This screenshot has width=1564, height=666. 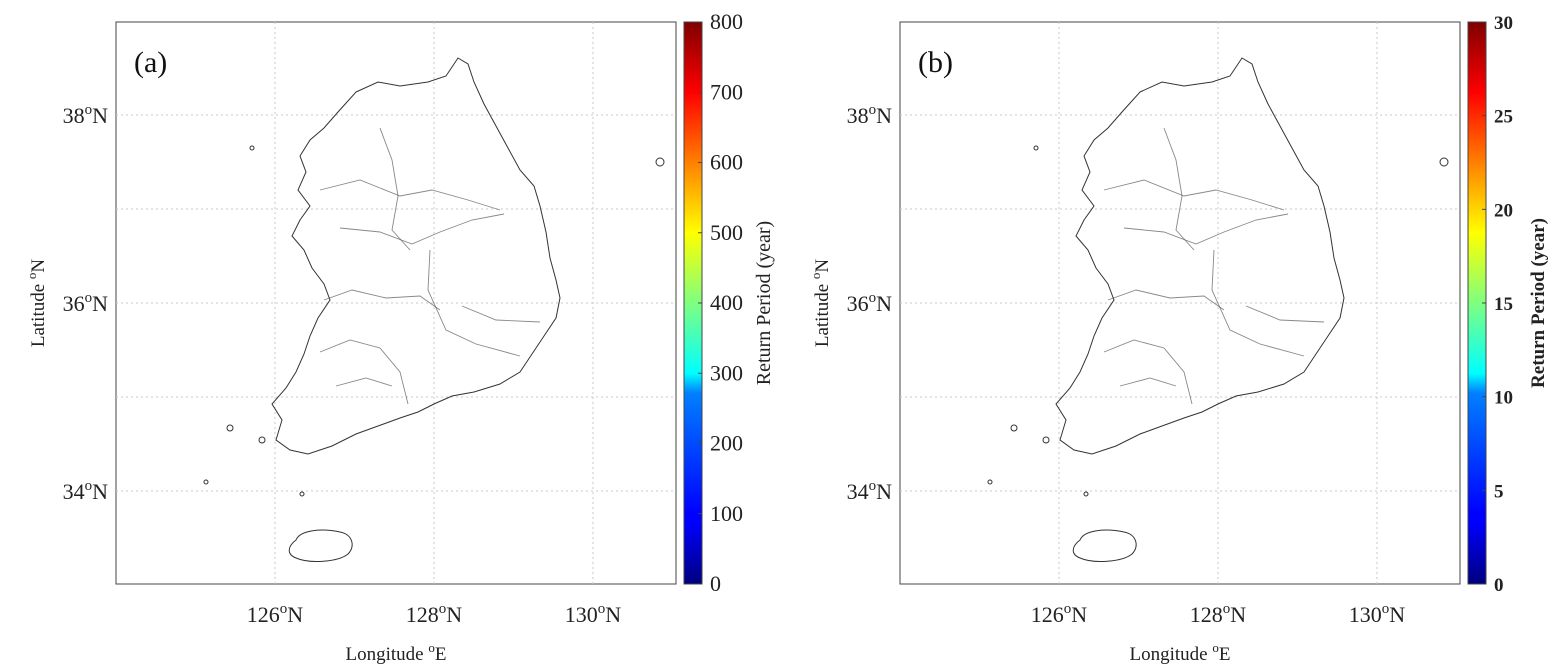 What do you see at coordinates (726, 372) in the screenshot?
I see `colorbar-tick-label: 300` at bounding box center [726, 372].